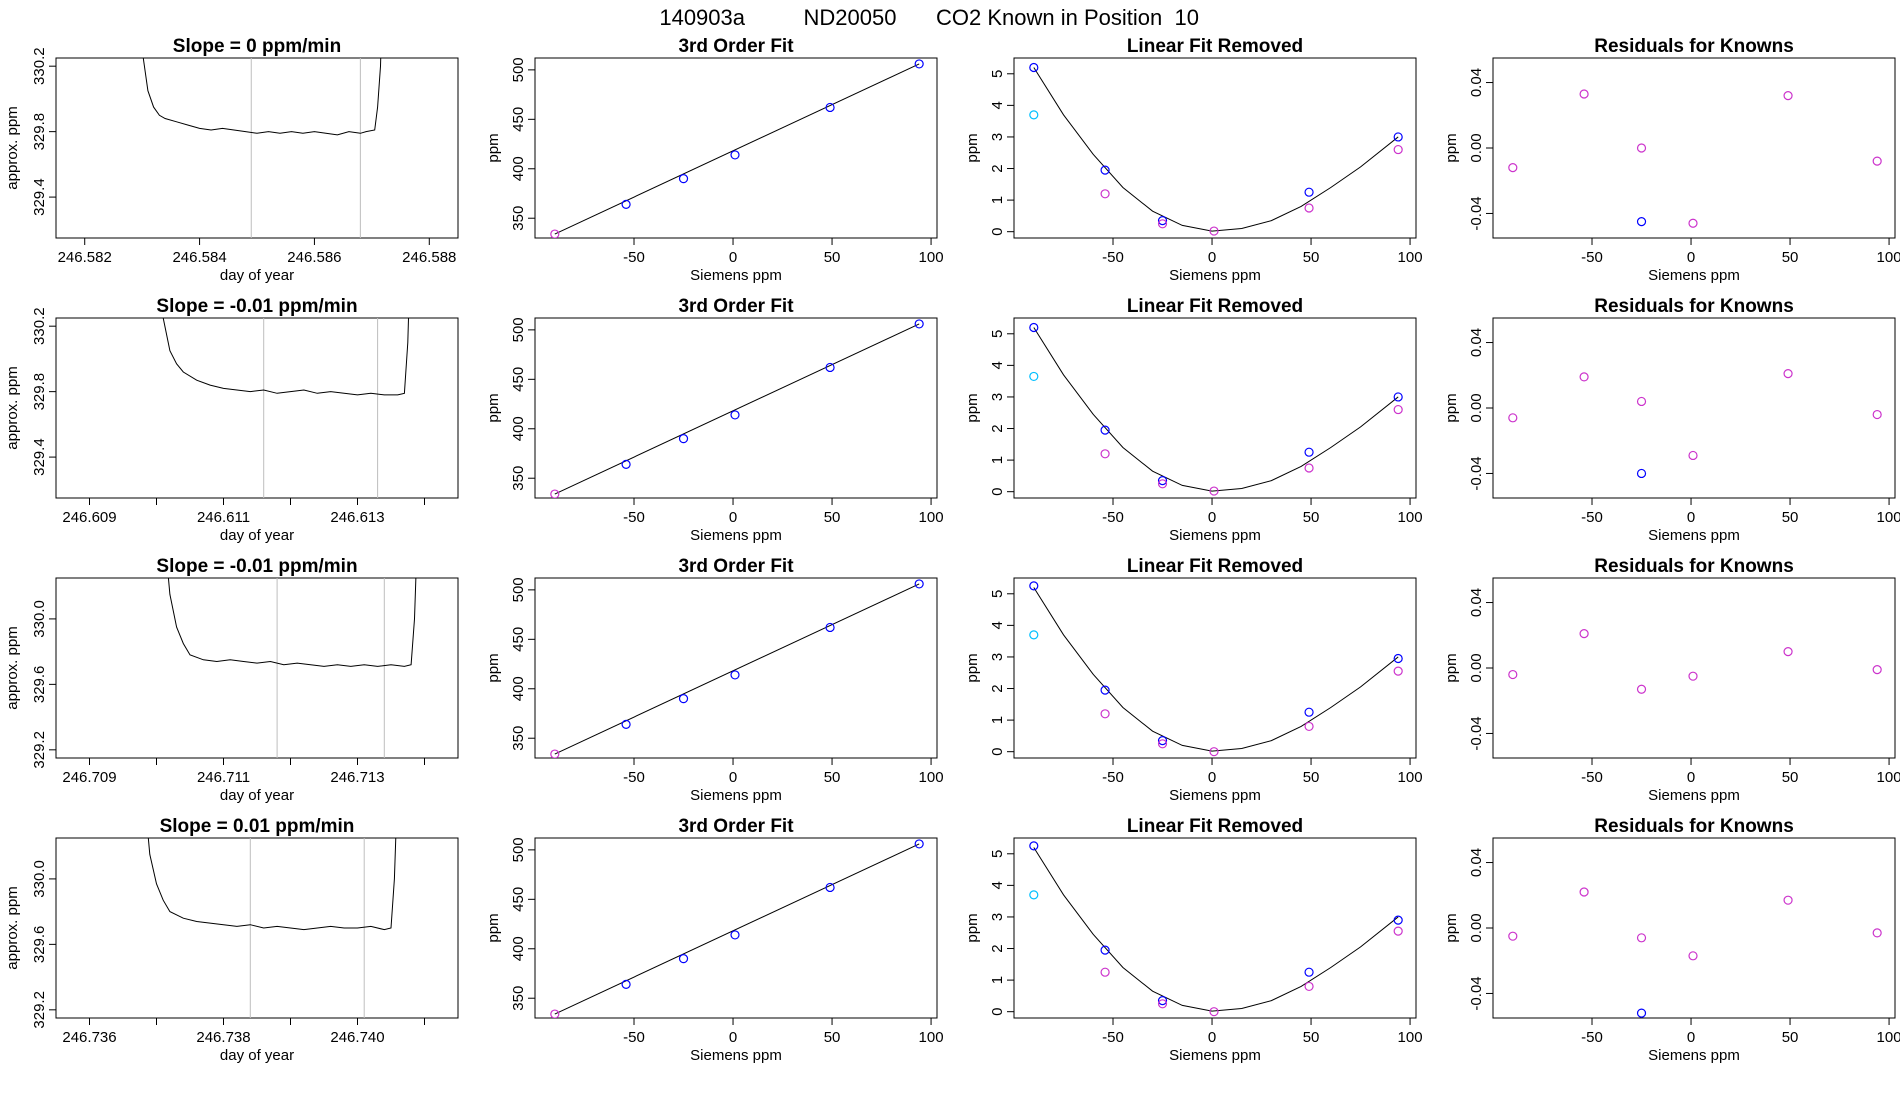 This screenshot has width=1900, height=1100. I want to click on plot-frame, so click(1215, 148).